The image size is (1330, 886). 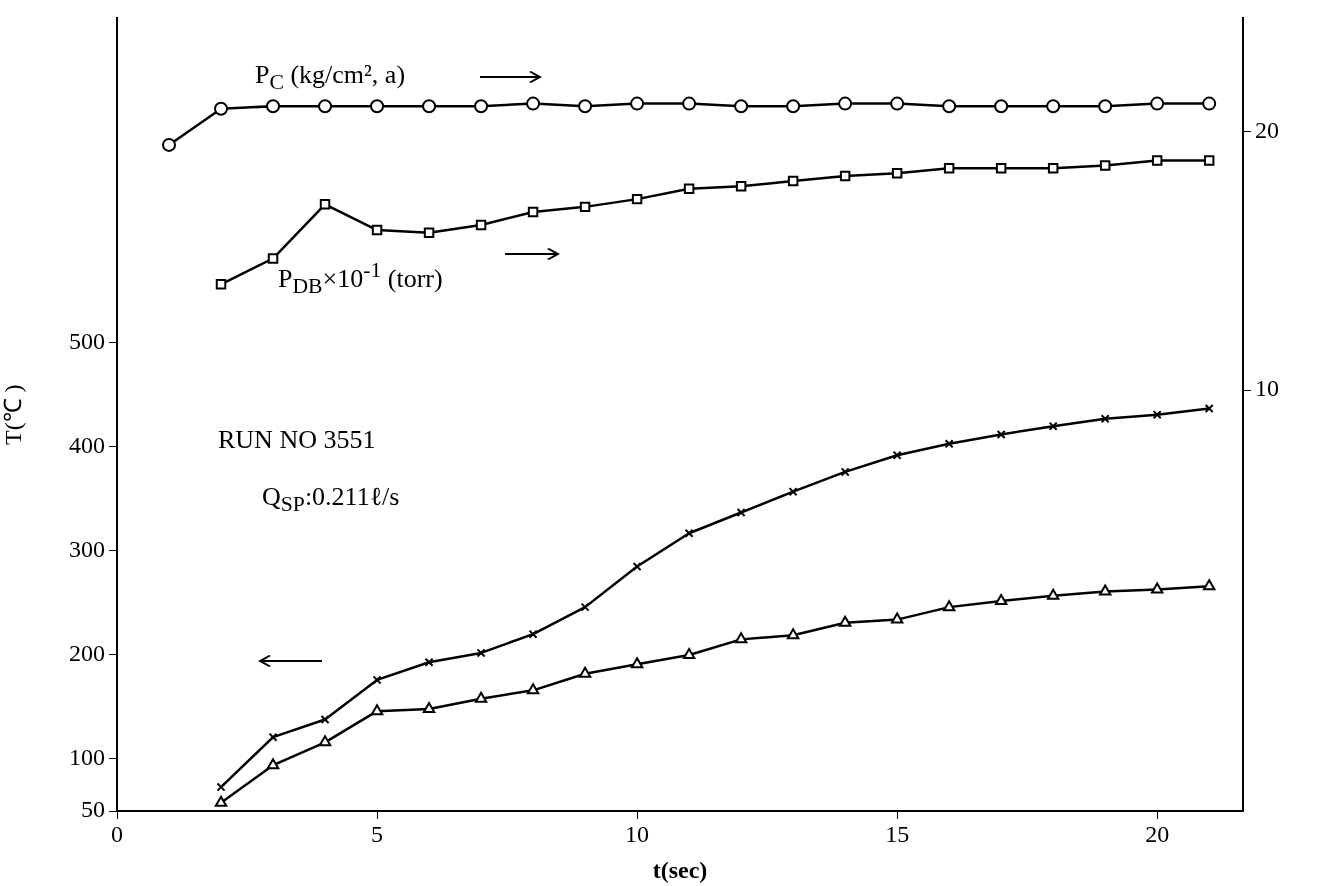 I want to click on y-tick-label: 50, so click(x=93, y=809).